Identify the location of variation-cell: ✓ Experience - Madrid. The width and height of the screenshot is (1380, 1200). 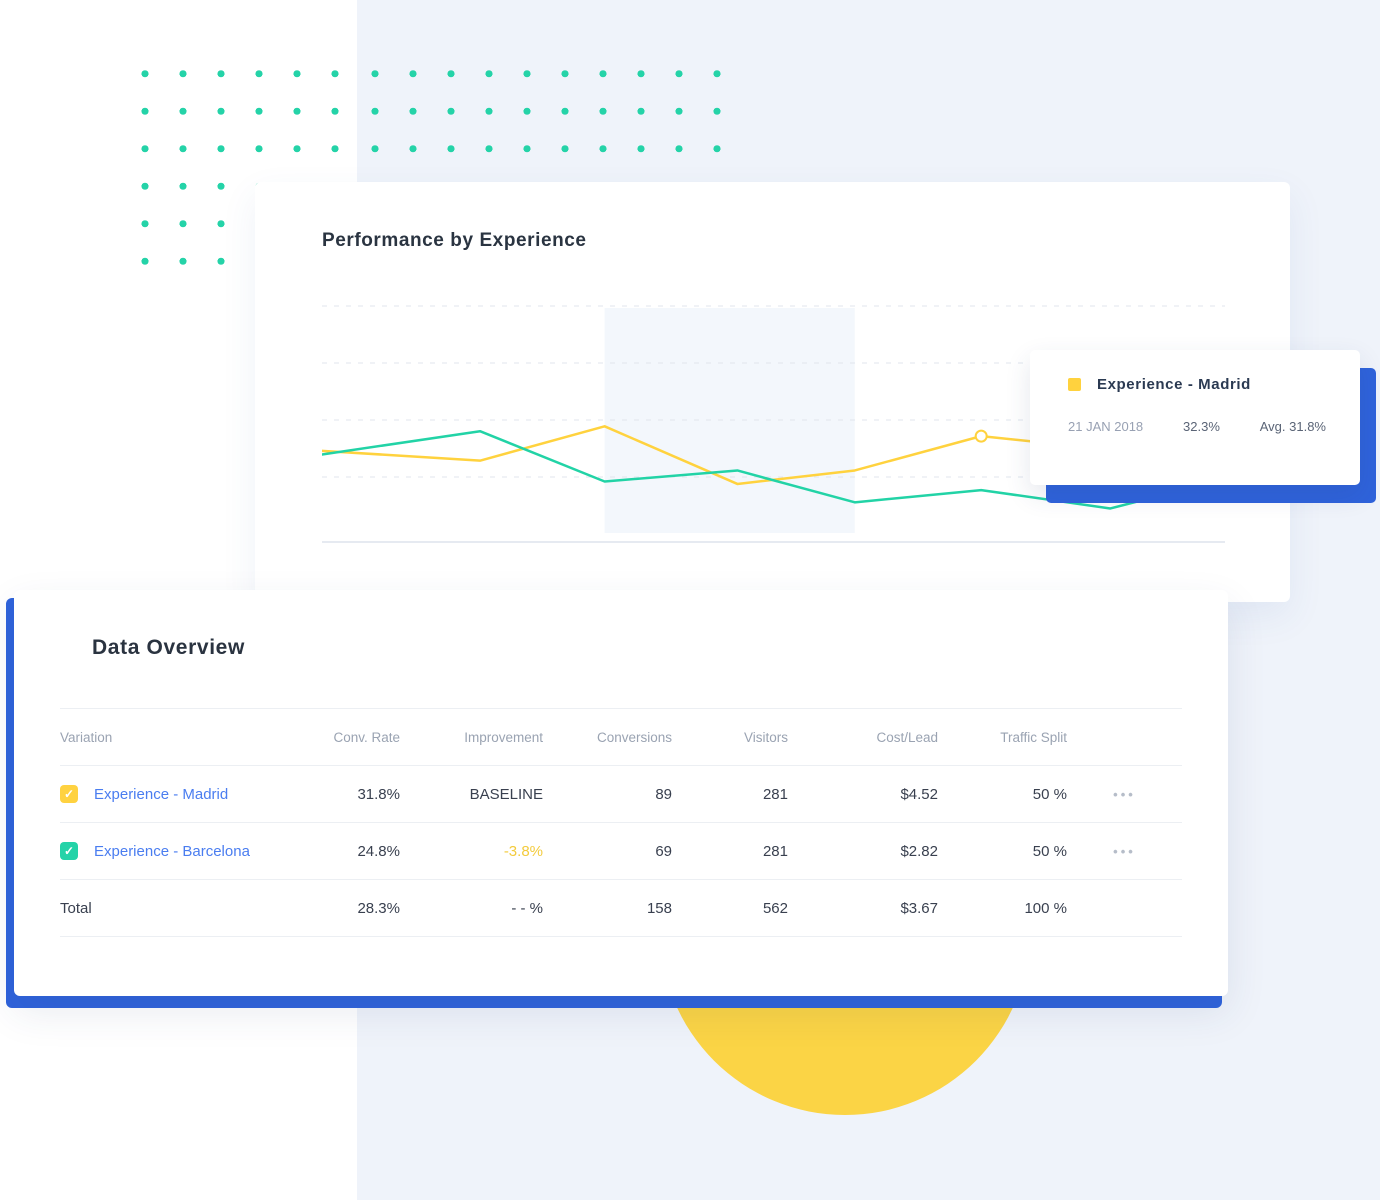
(180, 794).